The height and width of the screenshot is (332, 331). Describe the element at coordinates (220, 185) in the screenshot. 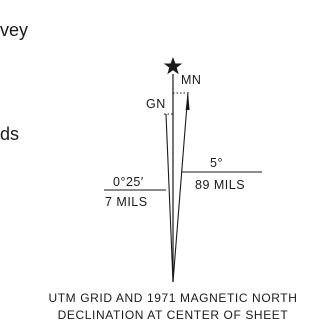

I see `magnetic-declination-mils: 89 MILS` at that location.